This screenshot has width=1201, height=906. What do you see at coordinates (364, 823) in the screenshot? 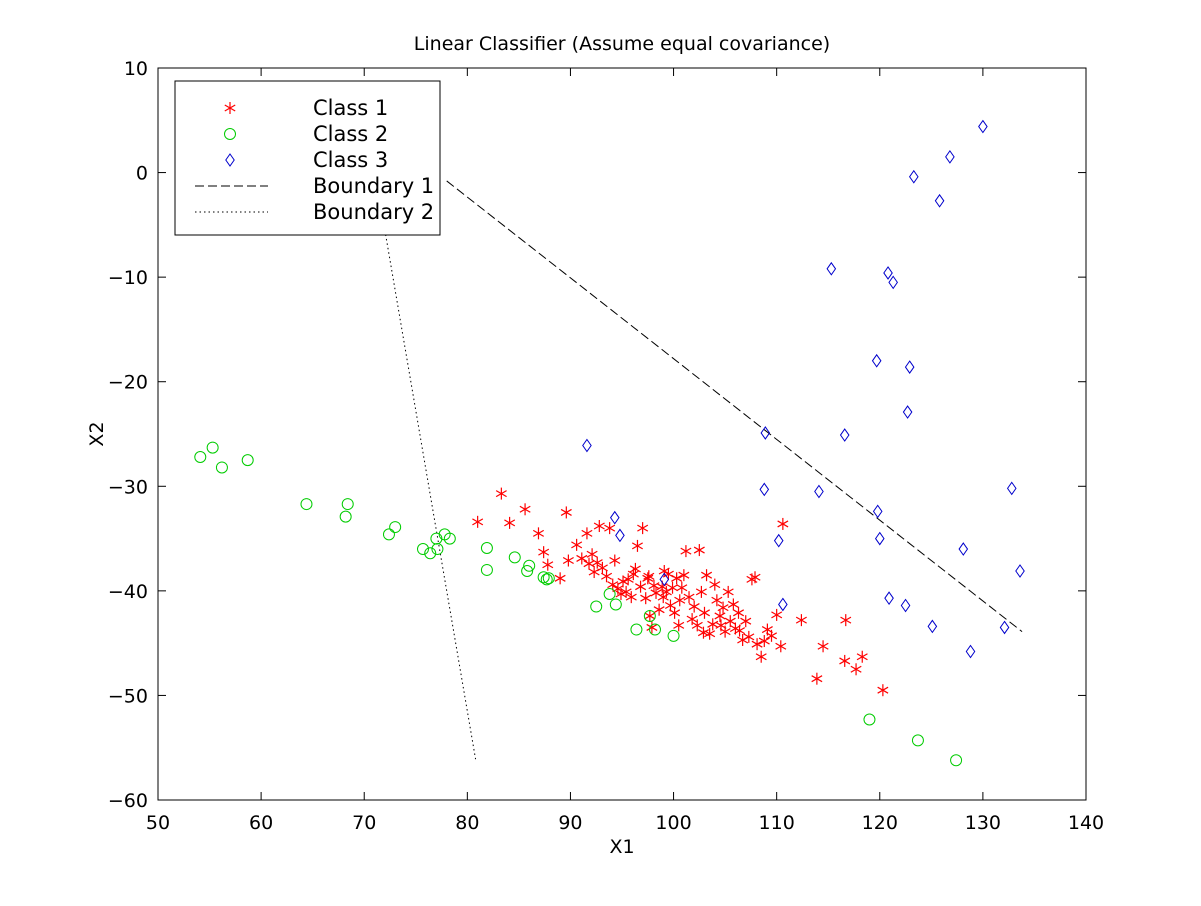
I see `x-tick-label: 70` at bounding box center [364, 823].